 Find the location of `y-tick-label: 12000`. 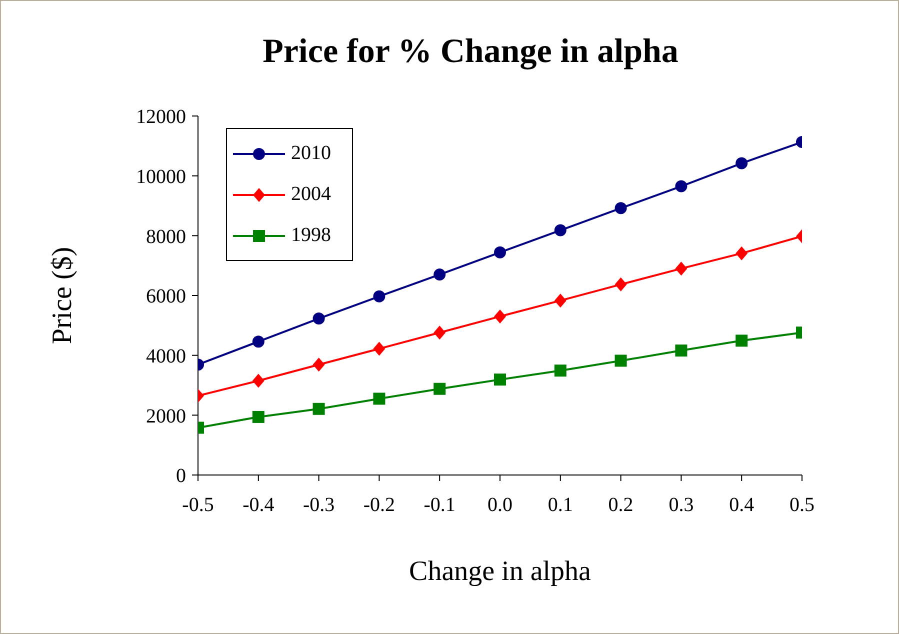

y-tick-label: 12000 is located at coordinates (161, 117).